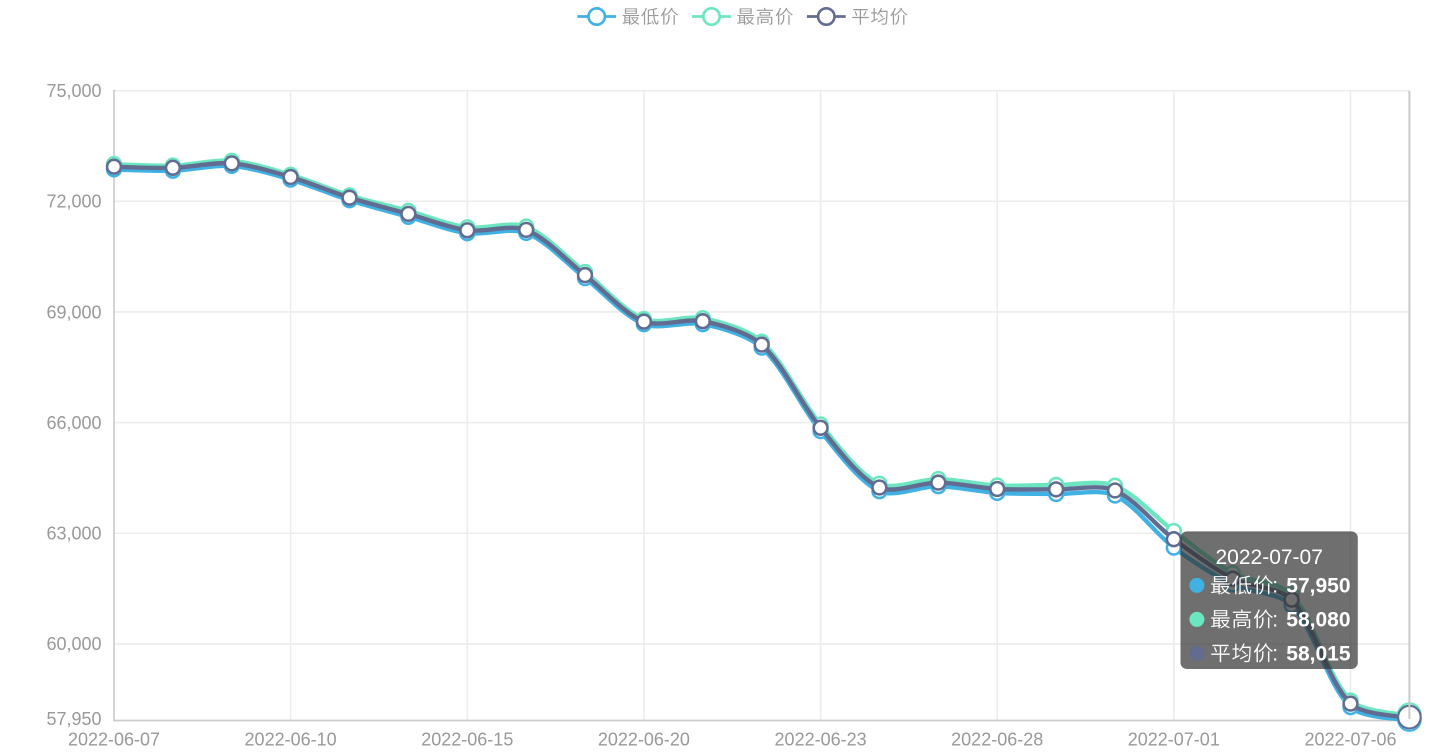  I want to click on svg-text: 72,000, so click(73, 202).